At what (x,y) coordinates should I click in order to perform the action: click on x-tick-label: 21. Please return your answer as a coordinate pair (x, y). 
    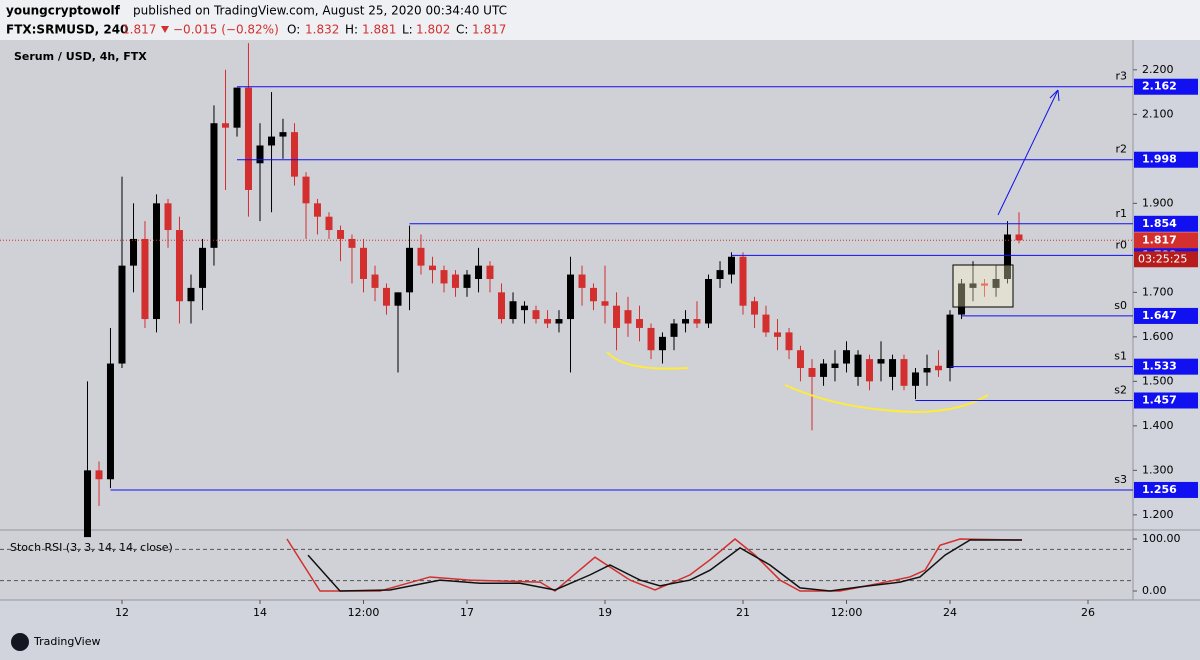
    Looking at the image, I should click on (743, 612).